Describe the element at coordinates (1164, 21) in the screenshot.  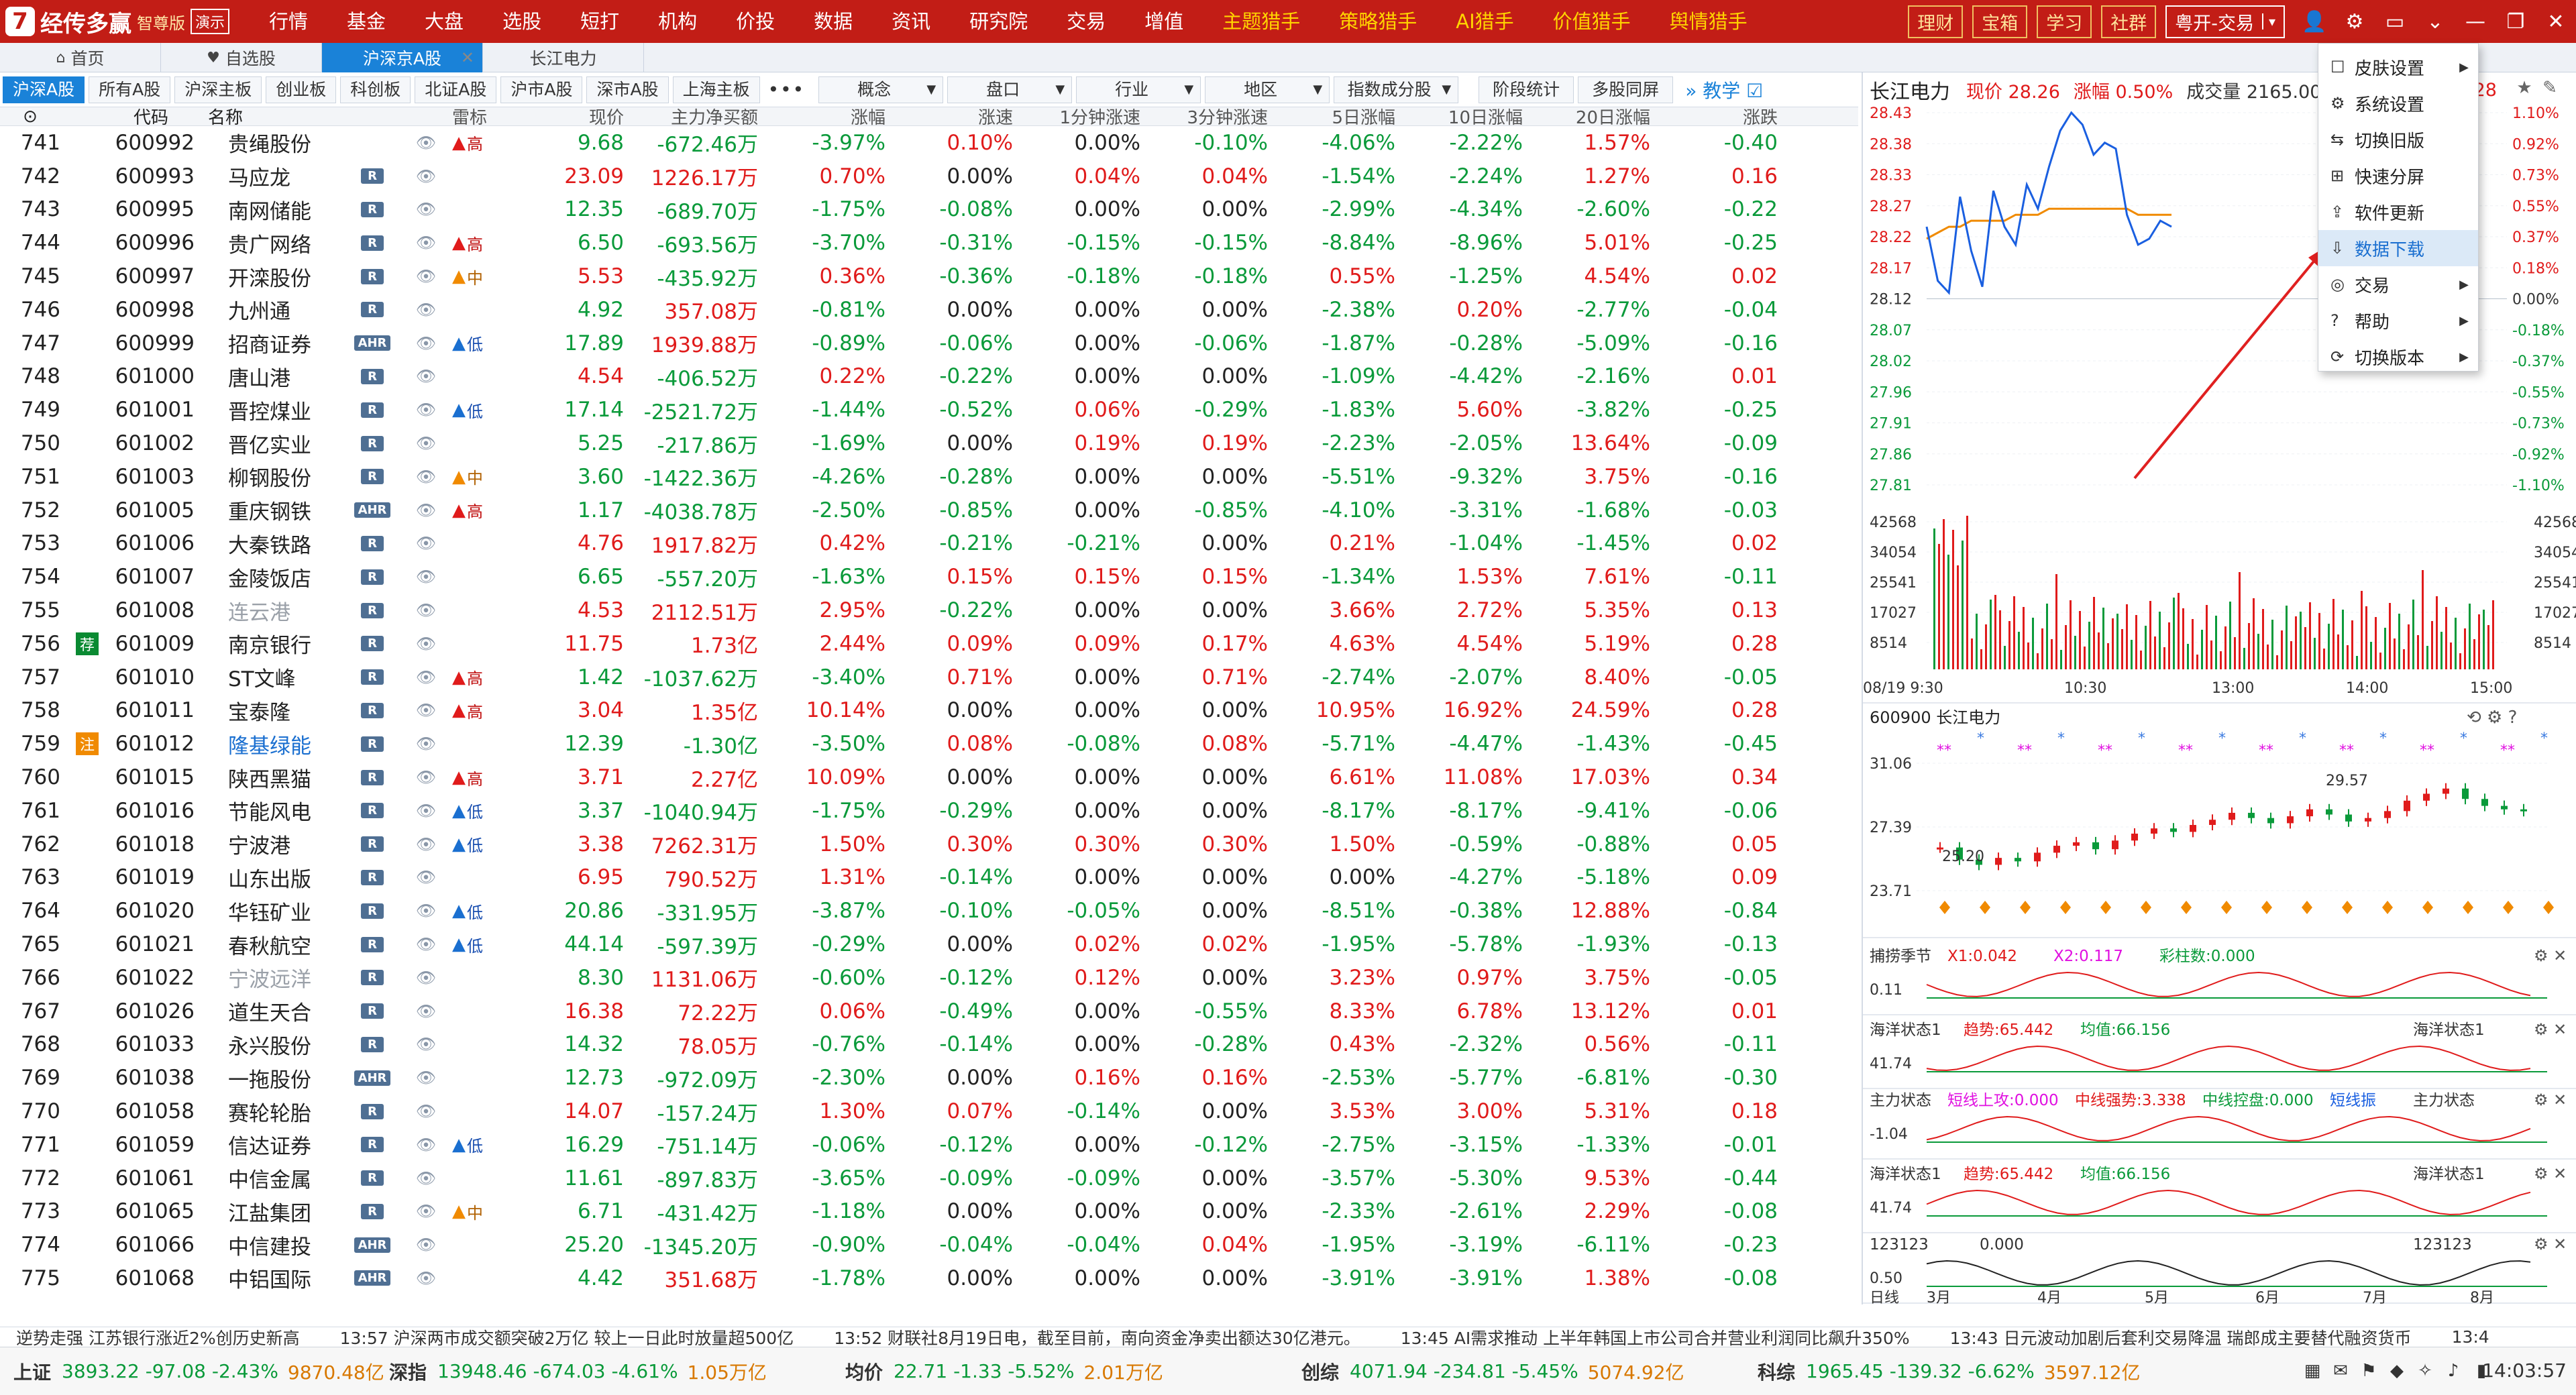
I see `main-nav-item: 增值` at that location.